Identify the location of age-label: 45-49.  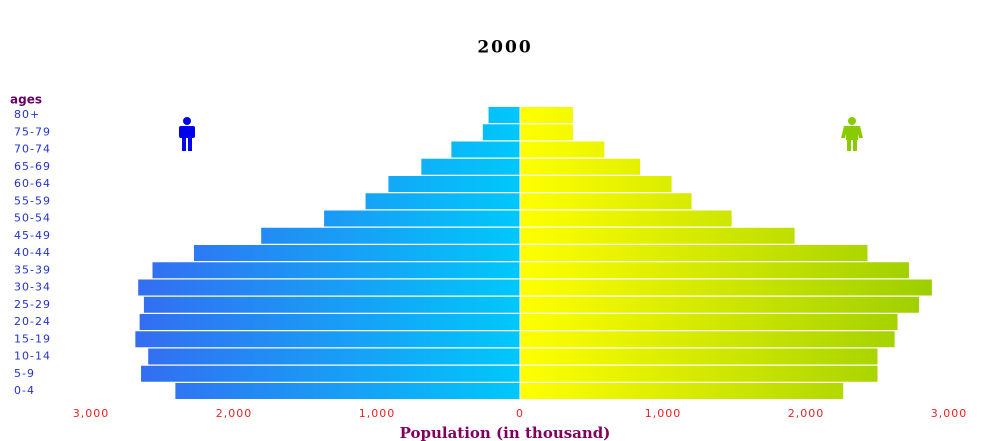
(32, 235).